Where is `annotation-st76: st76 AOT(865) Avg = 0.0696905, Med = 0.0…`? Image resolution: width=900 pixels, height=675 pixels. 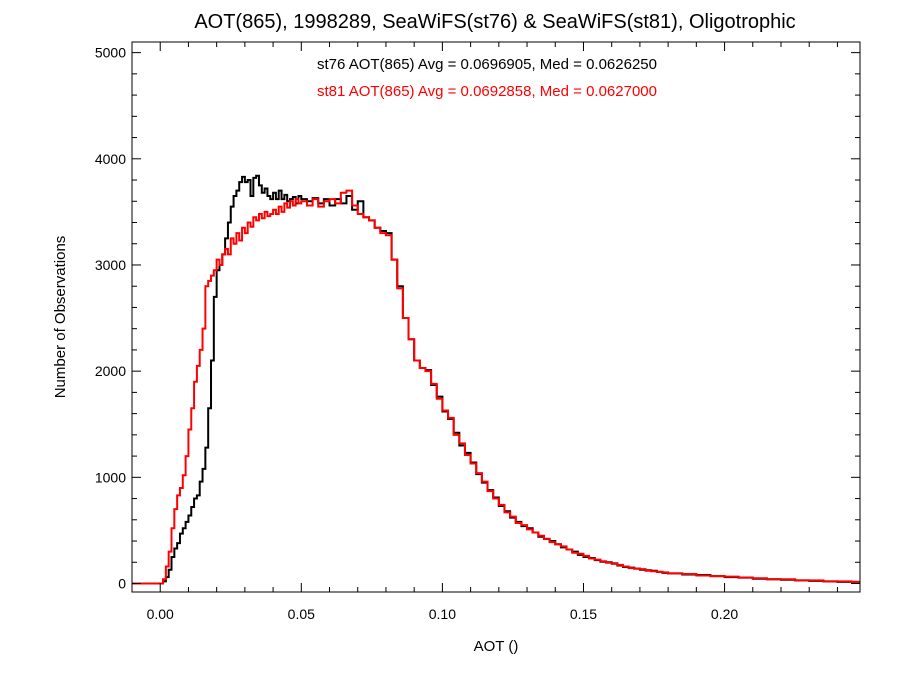
annotation-st76: st76 AOT(865) Avg = 0.0696905, Med = 0.0… is located at coordinates (487, 64).